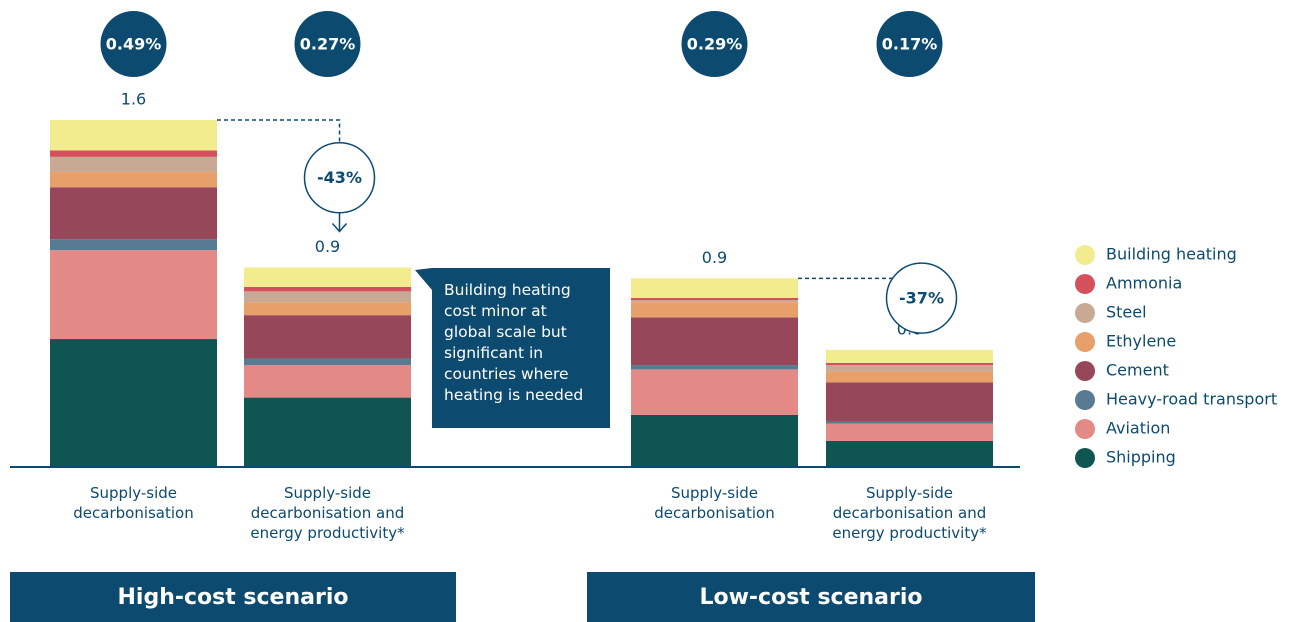 This screenshot has width=1312, height=622. What do you see at coordinates (1126, 312) in the screenshot?
I see `legend-label: Steel` at bounding box center [1126, 312].